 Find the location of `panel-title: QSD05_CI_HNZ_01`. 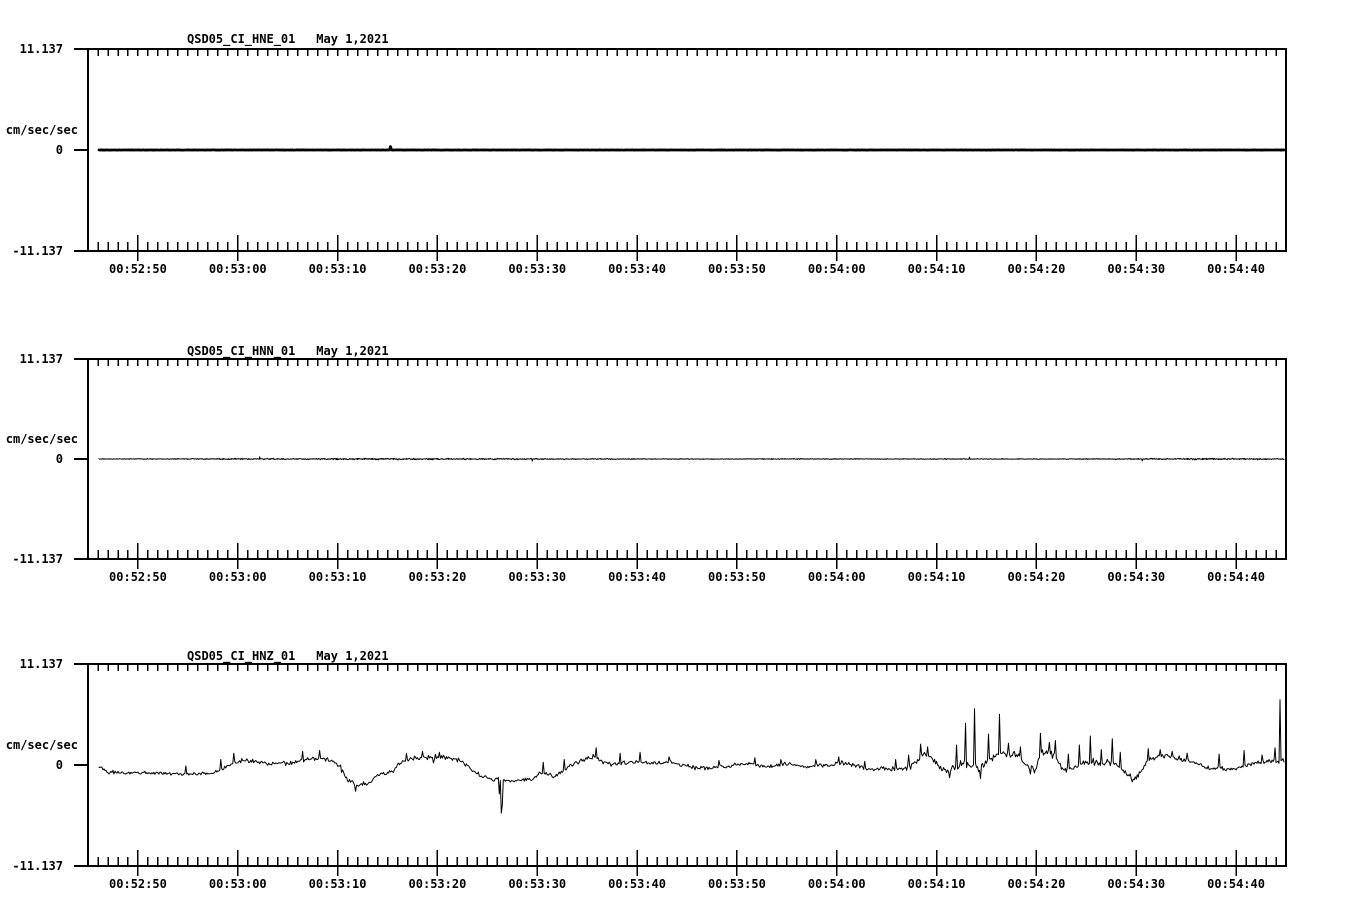

panel-title: QSD05_CI_HNZ_01 is located at coordinates (241, 656).